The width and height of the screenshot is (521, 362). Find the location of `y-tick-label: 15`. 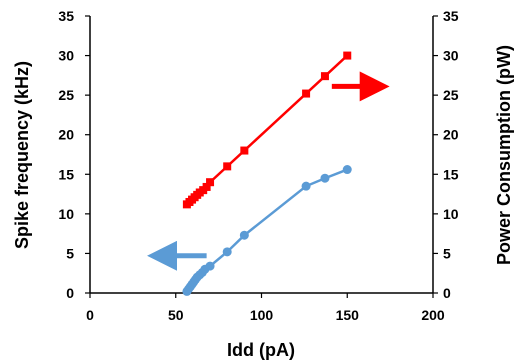

y-tick-label: 15 is located at coordinates (66, 174).